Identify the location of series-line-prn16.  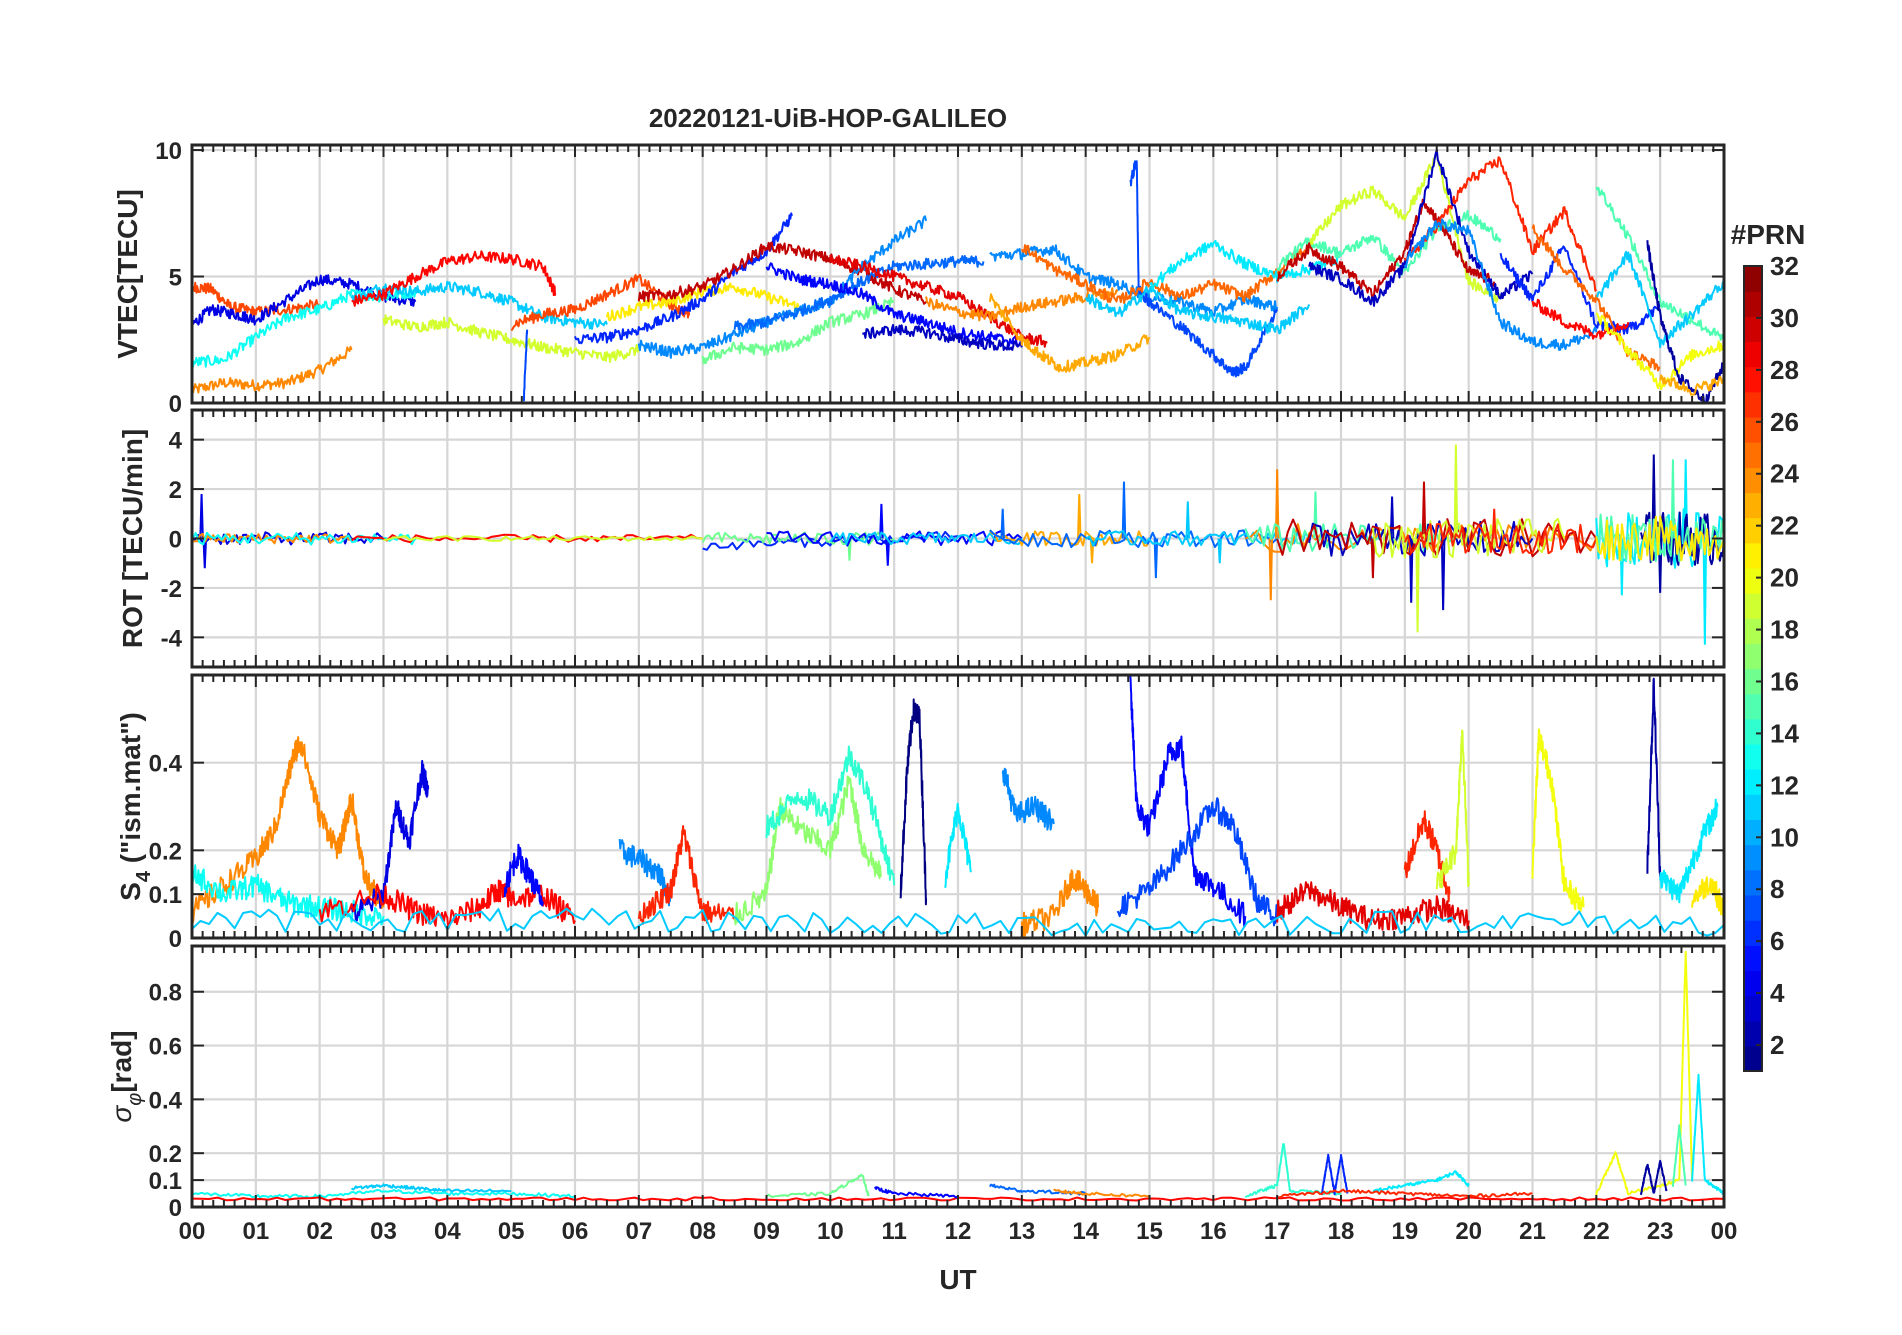
(817, 1185).